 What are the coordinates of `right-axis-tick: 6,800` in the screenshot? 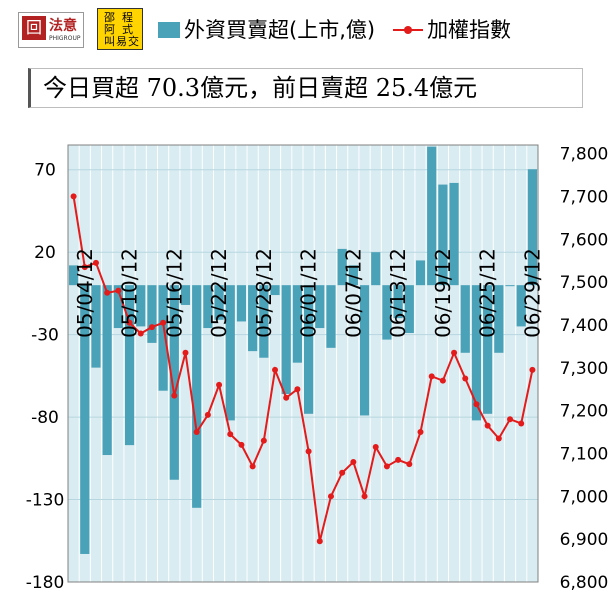 It's located at (584, 583).